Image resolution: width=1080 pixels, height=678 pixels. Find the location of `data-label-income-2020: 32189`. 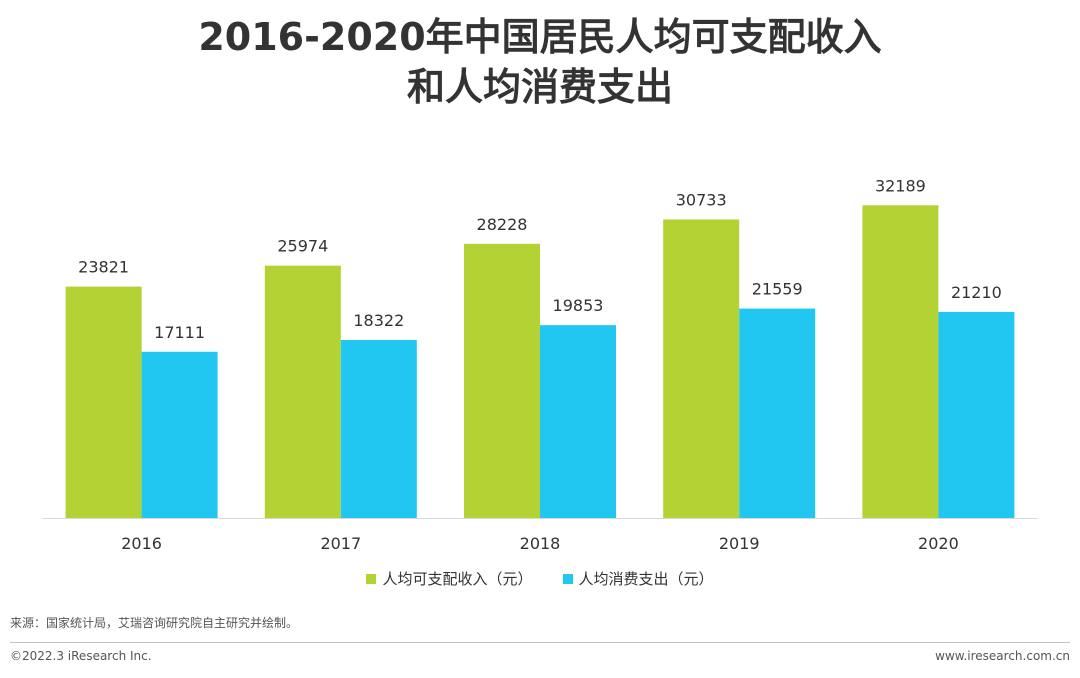

data-label-income-2020: 32189 is located at coordinates (900, 185).